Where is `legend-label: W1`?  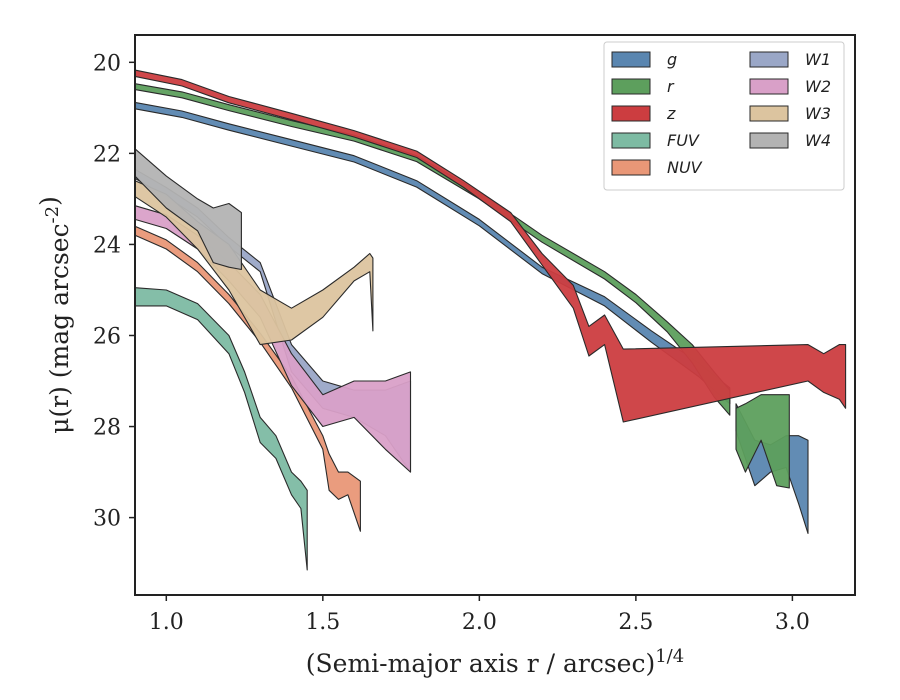 legend-label: W1 is located at coordinates (818, 59).